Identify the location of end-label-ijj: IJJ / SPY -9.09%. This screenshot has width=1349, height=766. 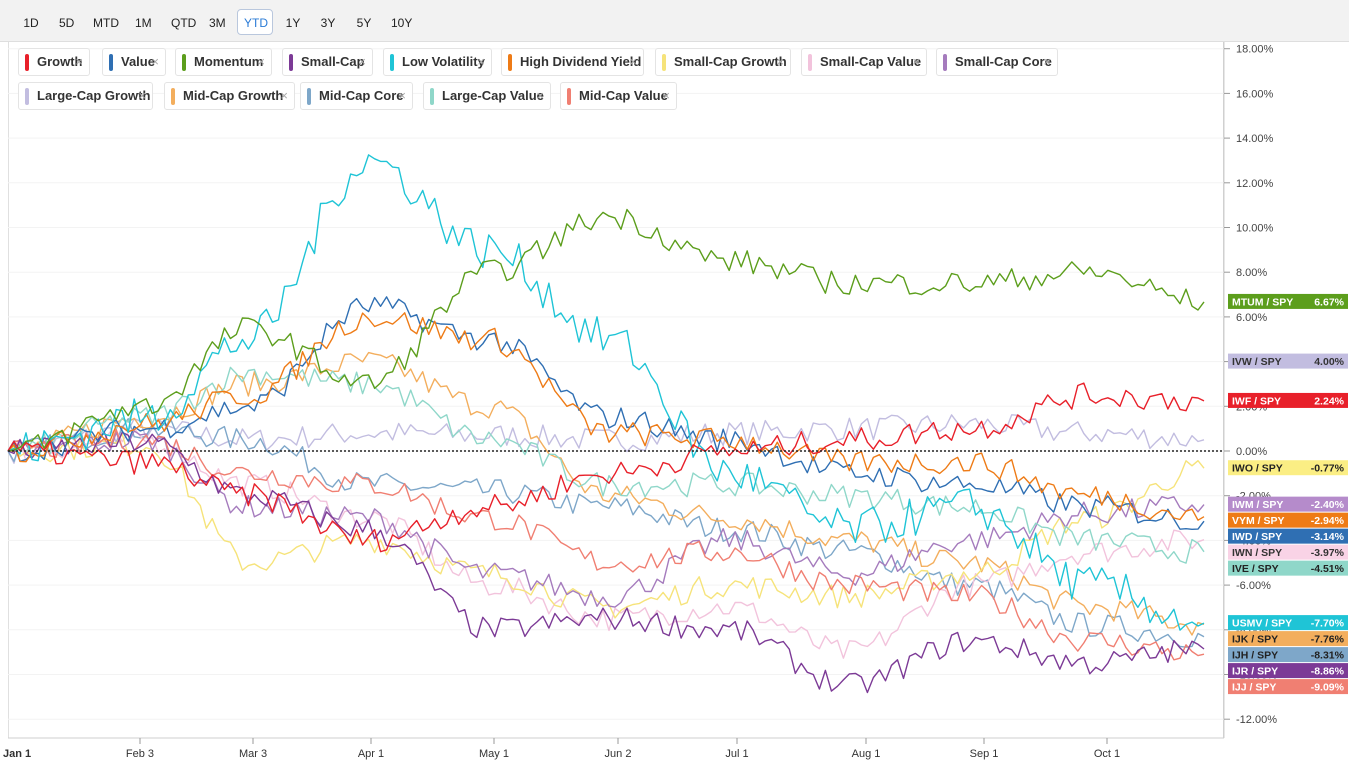
(1288, 687).